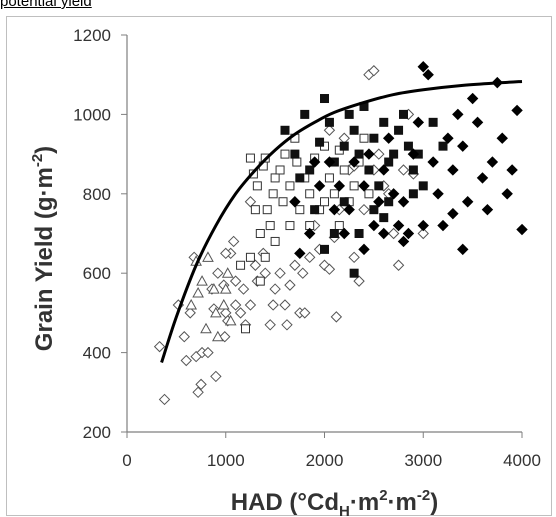 The width and height of the screenshot is (556, 517). I want to click on x-tick-label: 4000, so click(522, 460).